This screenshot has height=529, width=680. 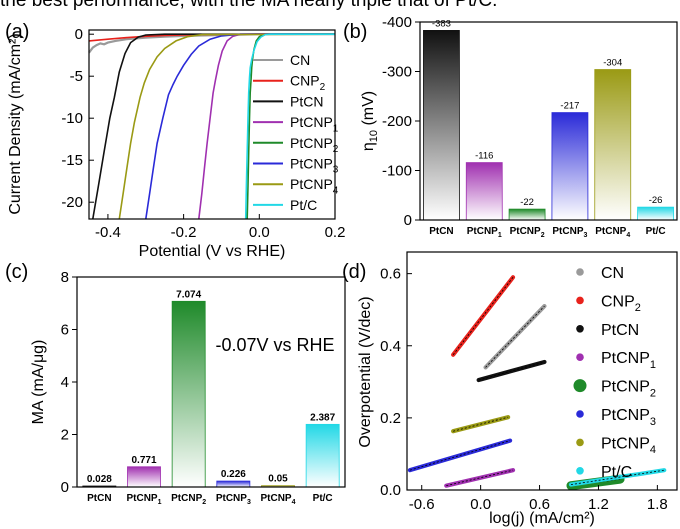 What do you see at coordinates (278, 479) in the screenshot?
I see `bar-value-label-ptcnp4: 0.05` at bounding box center [278, 479].